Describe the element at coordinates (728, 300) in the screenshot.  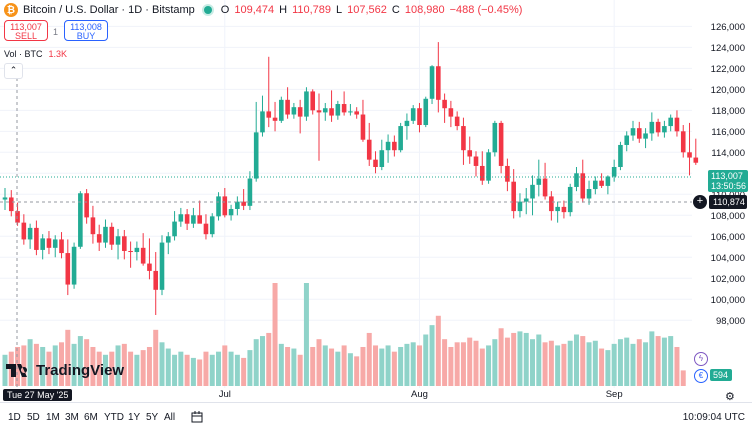
I see `price-tick-label: 100,000` at that location.